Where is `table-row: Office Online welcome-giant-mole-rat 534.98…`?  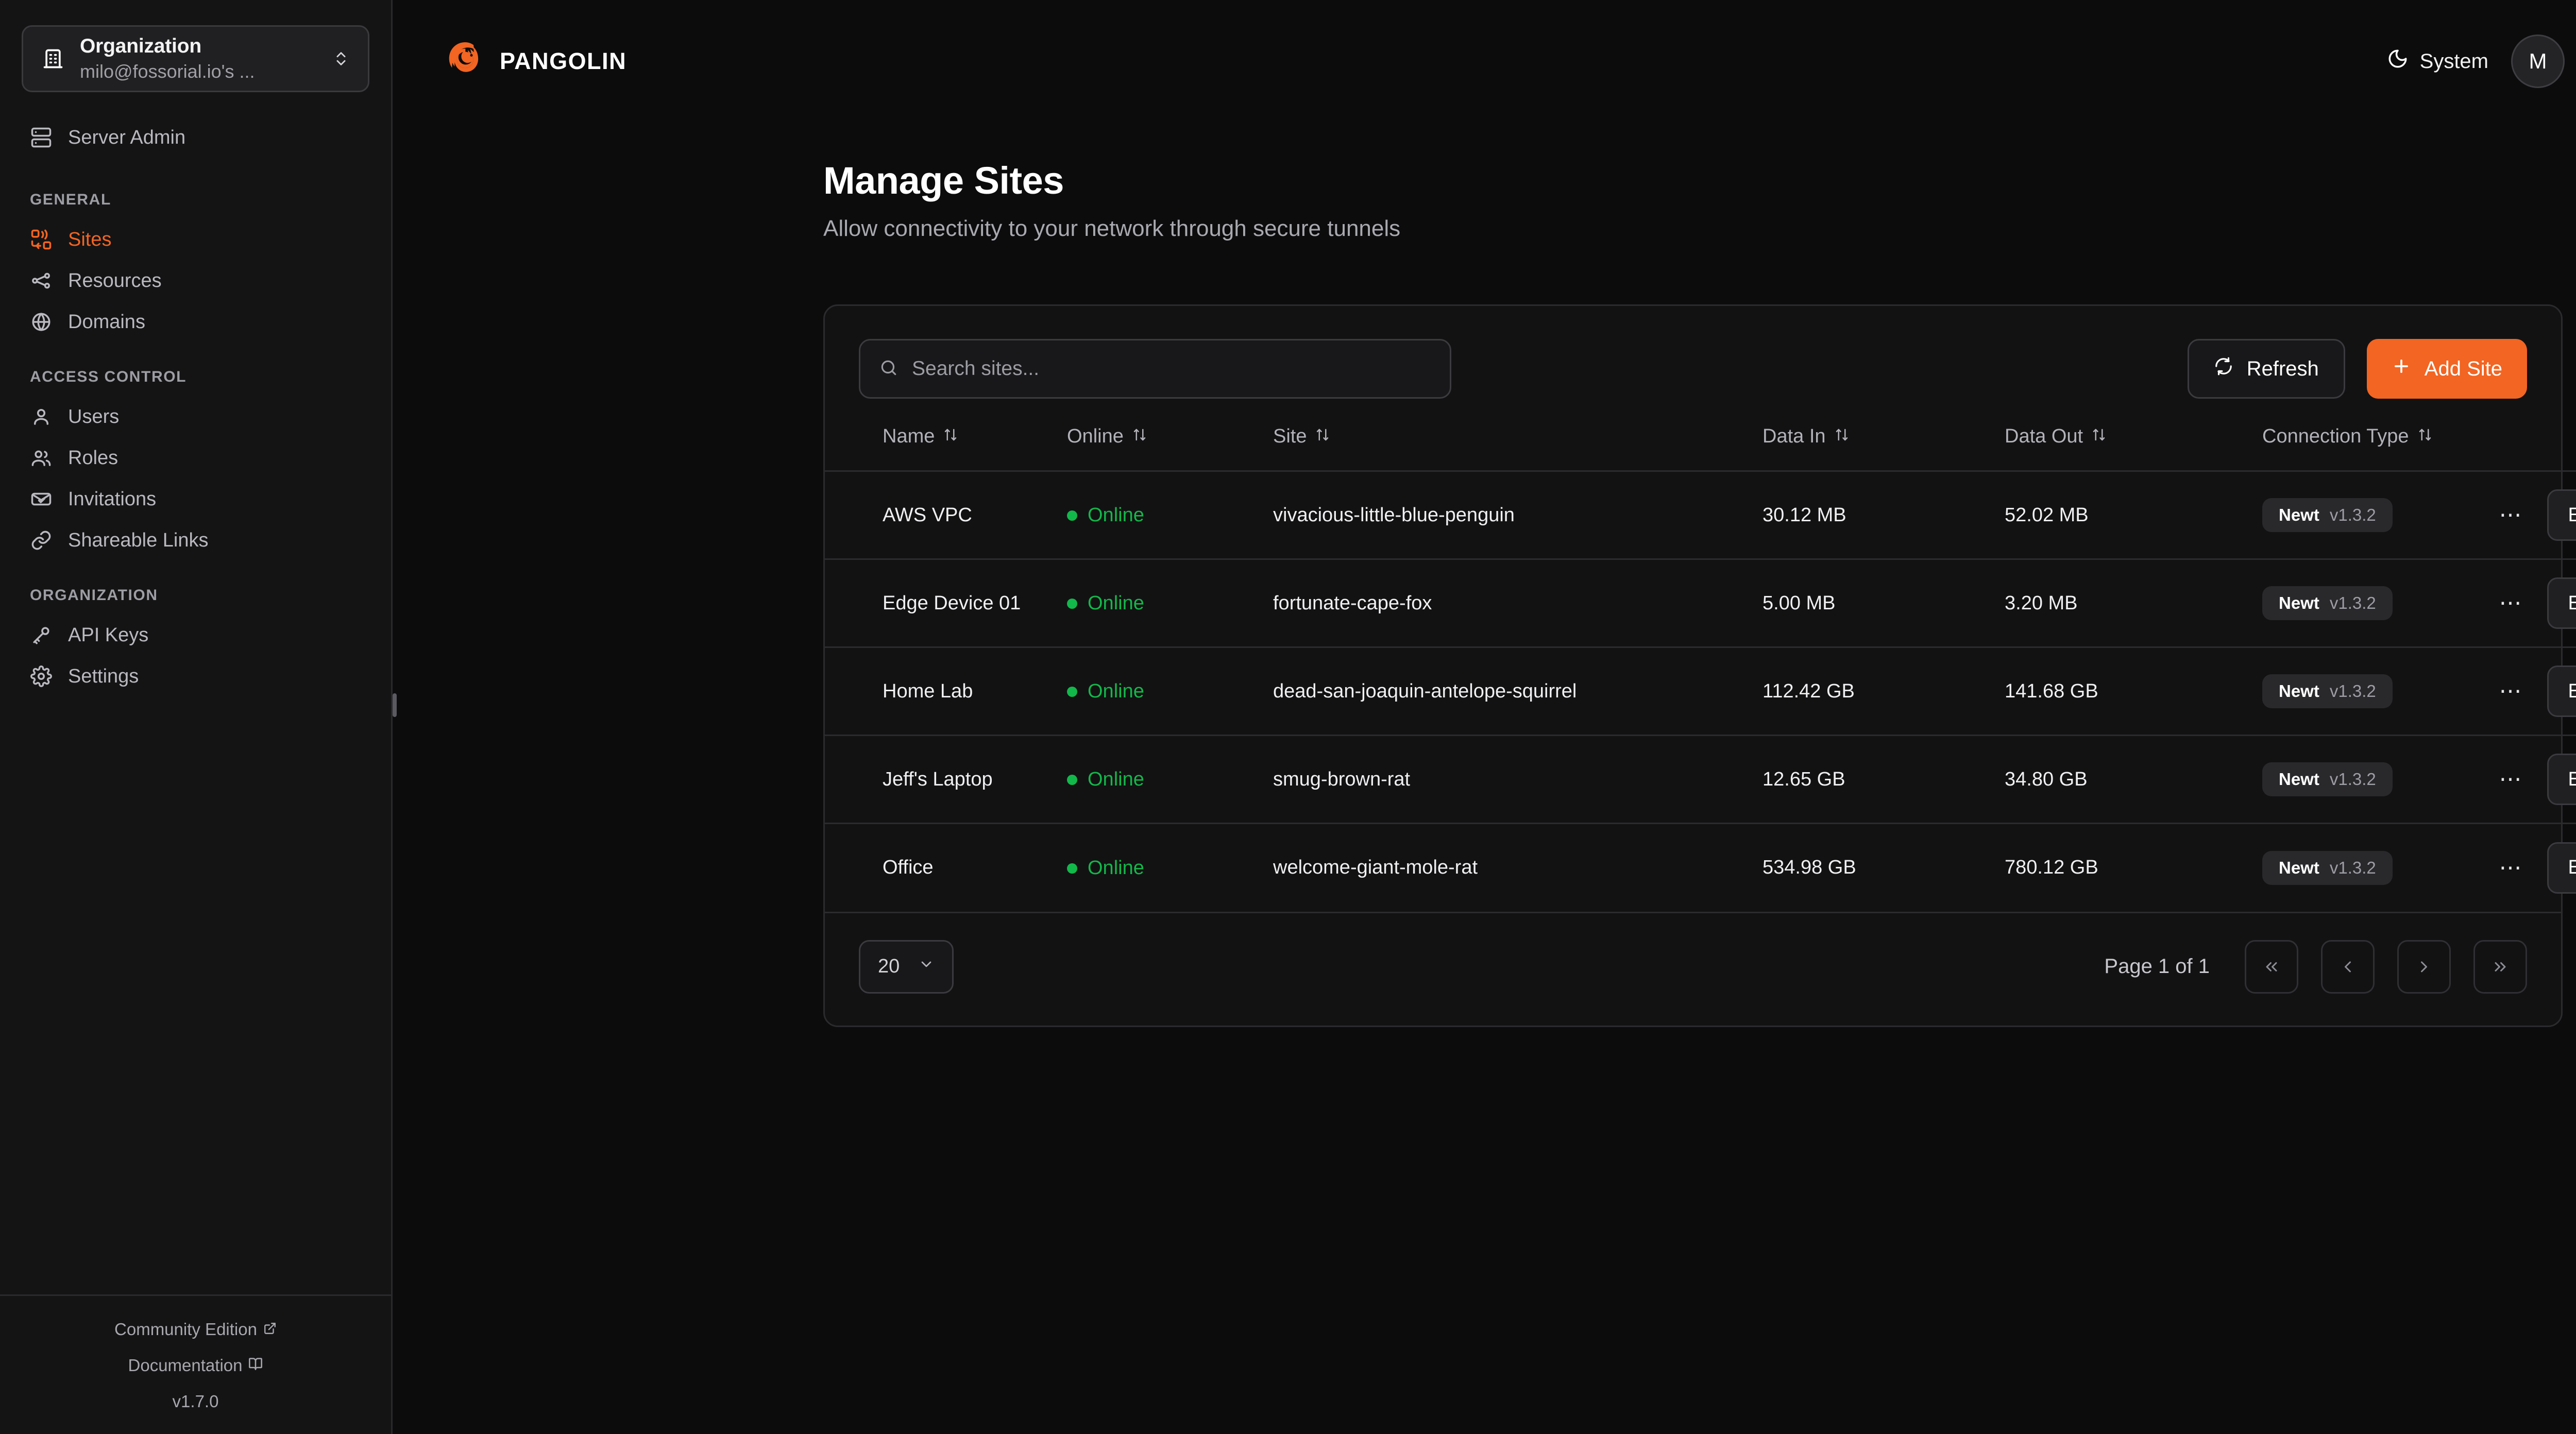
table-row: Office Online welcome-giant-mole-rat 534.98… is located at coordinates (1700, 867).